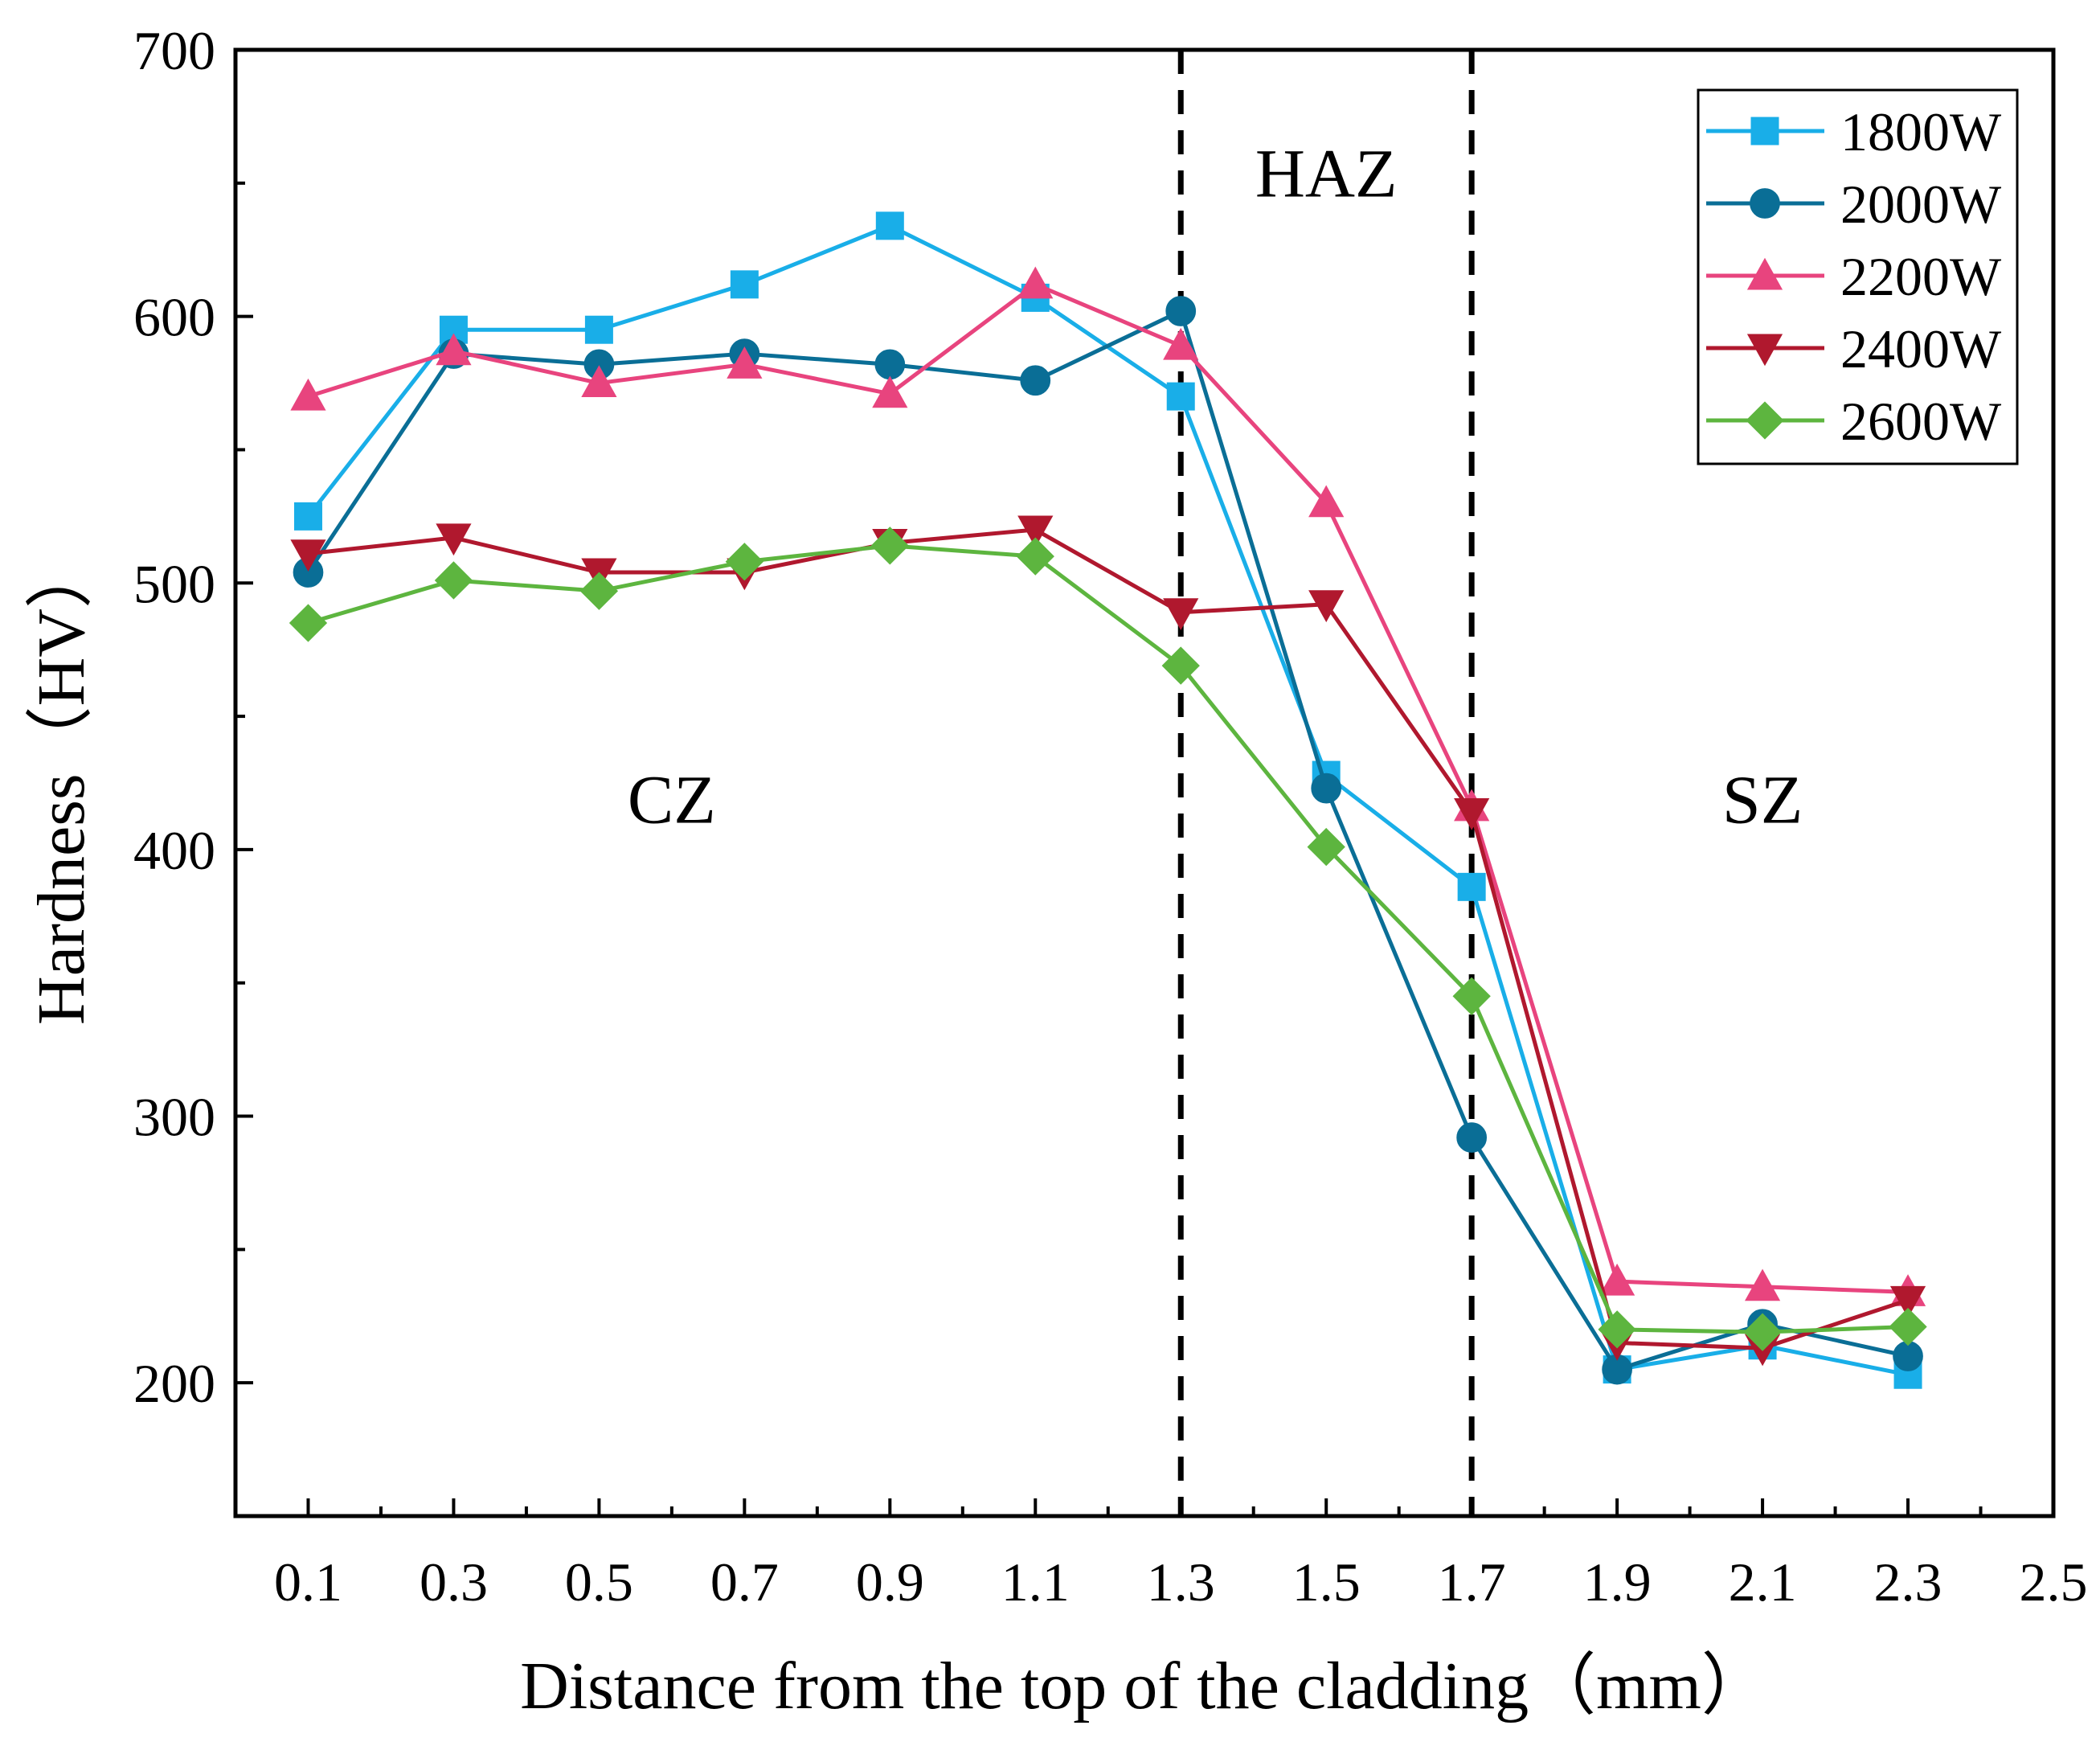 This screenshot has width=2100, height=1750. I want to click on y-axis-title: Hardness（HV）, so click(62, 783).